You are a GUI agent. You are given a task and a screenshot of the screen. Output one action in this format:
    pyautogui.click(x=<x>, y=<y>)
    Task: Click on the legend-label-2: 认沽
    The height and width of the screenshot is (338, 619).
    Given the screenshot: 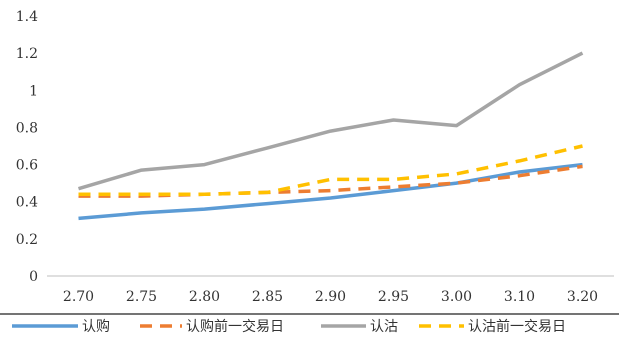 What is the action you would take?
    pyautogui.click(x=384, y=327)
    